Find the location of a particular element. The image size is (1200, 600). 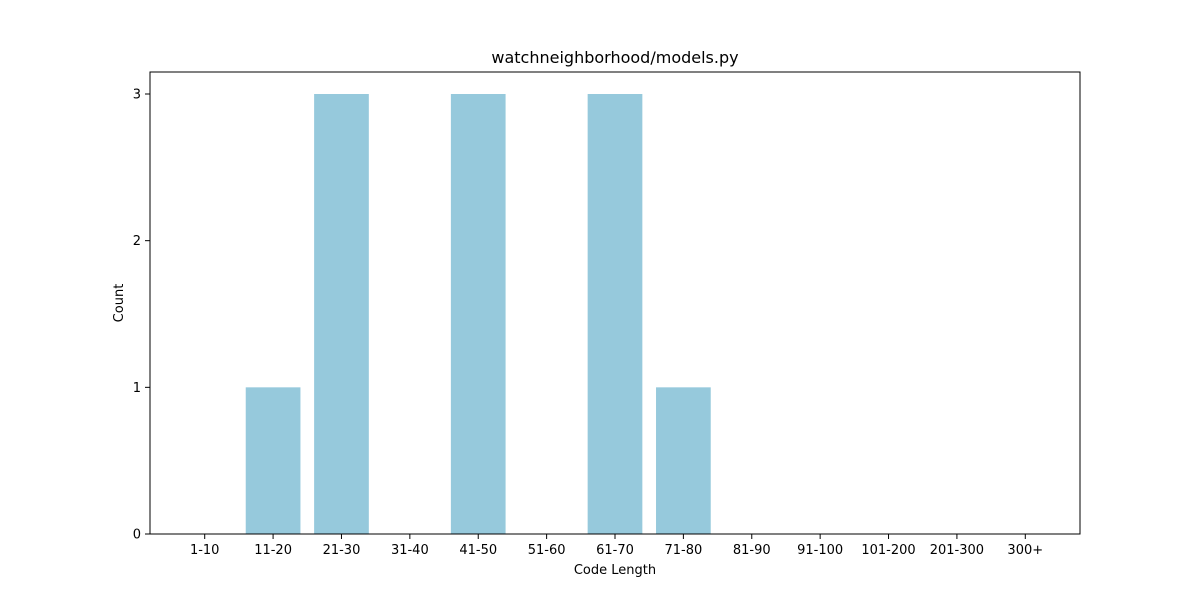

x-tick-label: 11-20 is located at coordinates (273, 550).